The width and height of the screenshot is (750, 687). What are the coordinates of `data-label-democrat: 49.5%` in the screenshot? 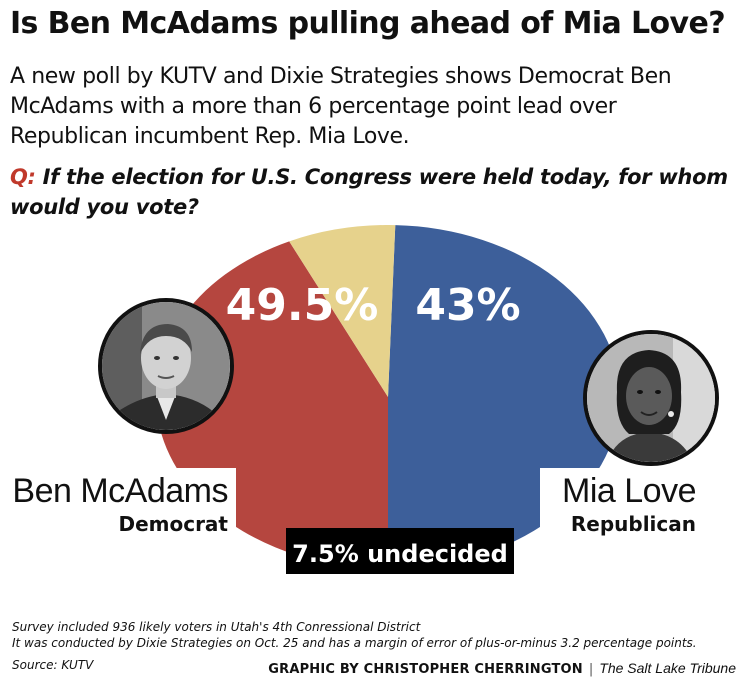 It's located at (302, 305).